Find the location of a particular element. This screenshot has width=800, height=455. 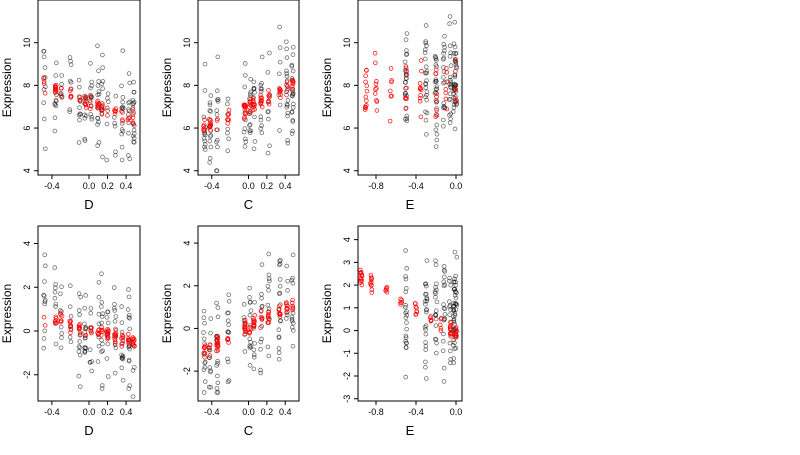

x-tick-label: 0.4 is located at coordinates (126, 412).